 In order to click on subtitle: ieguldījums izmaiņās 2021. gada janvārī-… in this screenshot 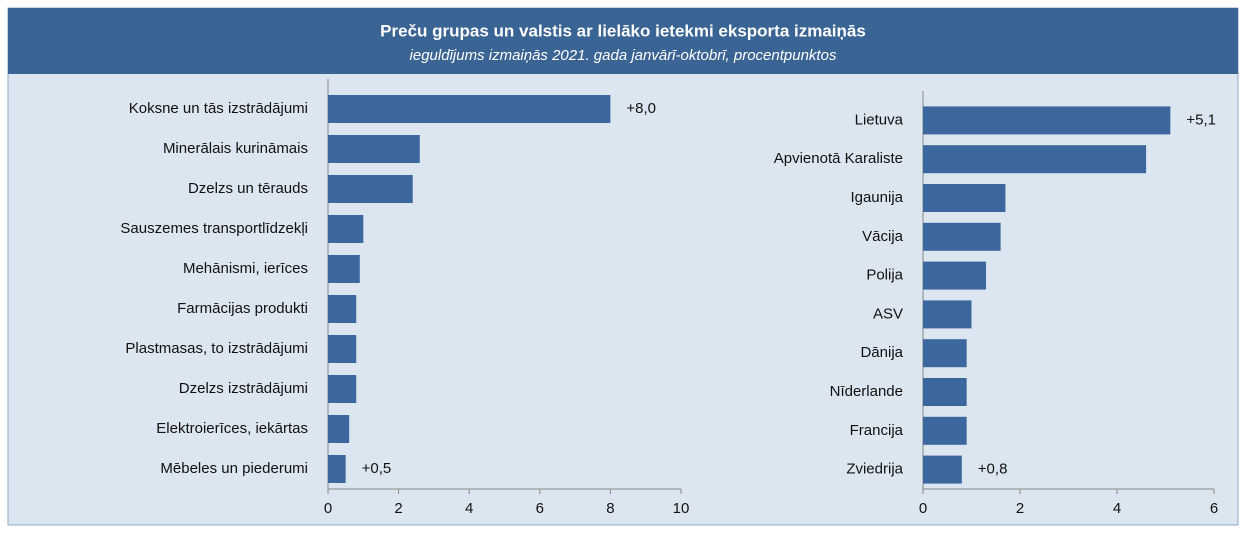, I will do `click(623, 55)`.